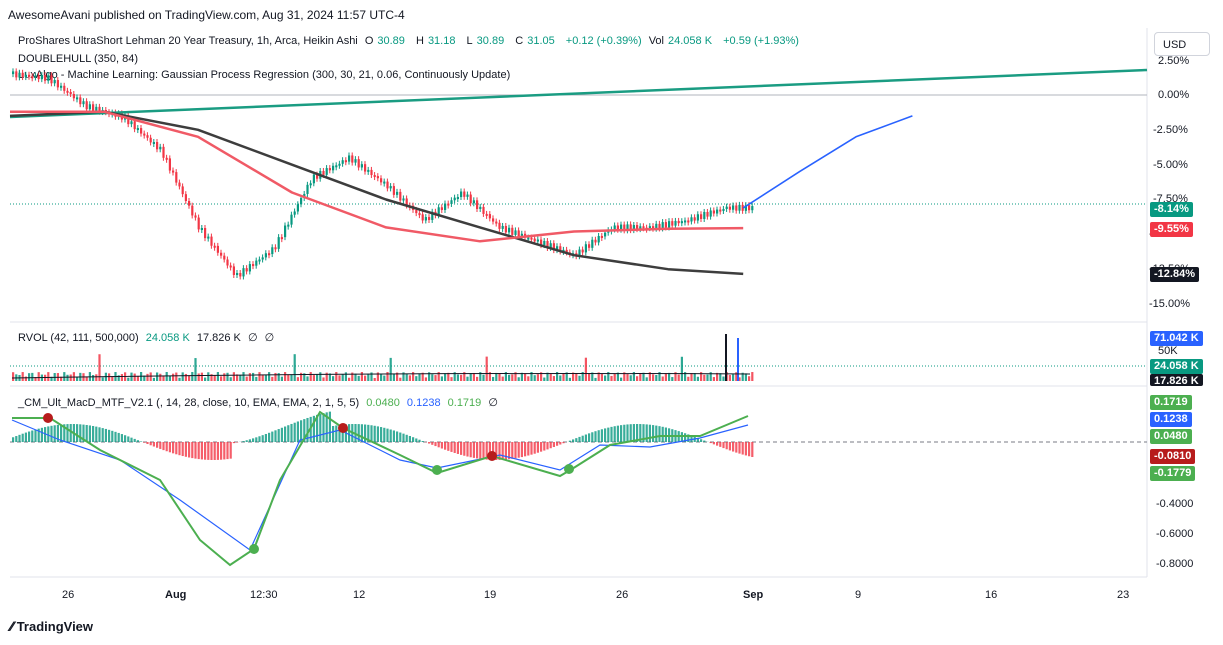 This screenshot has width=1223, height=645. What do you see at coordinates (51, 626) in the screenshot?
I see `footer-brand: ⁄⁄ TradingView` at bounding box center [51, 626].